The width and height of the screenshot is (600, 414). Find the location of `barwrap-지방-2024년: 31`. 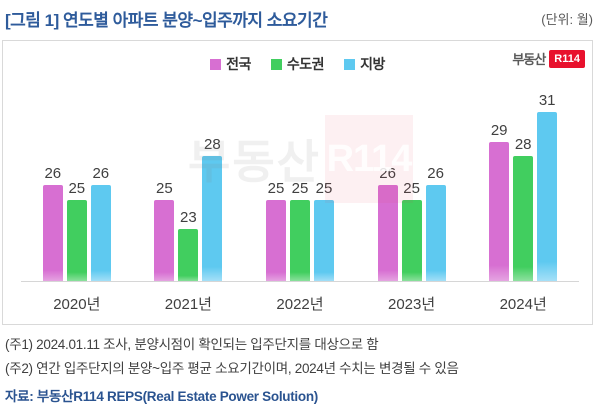

barwrap-지방-2024년: 31 is located at coordinates (547, 187).